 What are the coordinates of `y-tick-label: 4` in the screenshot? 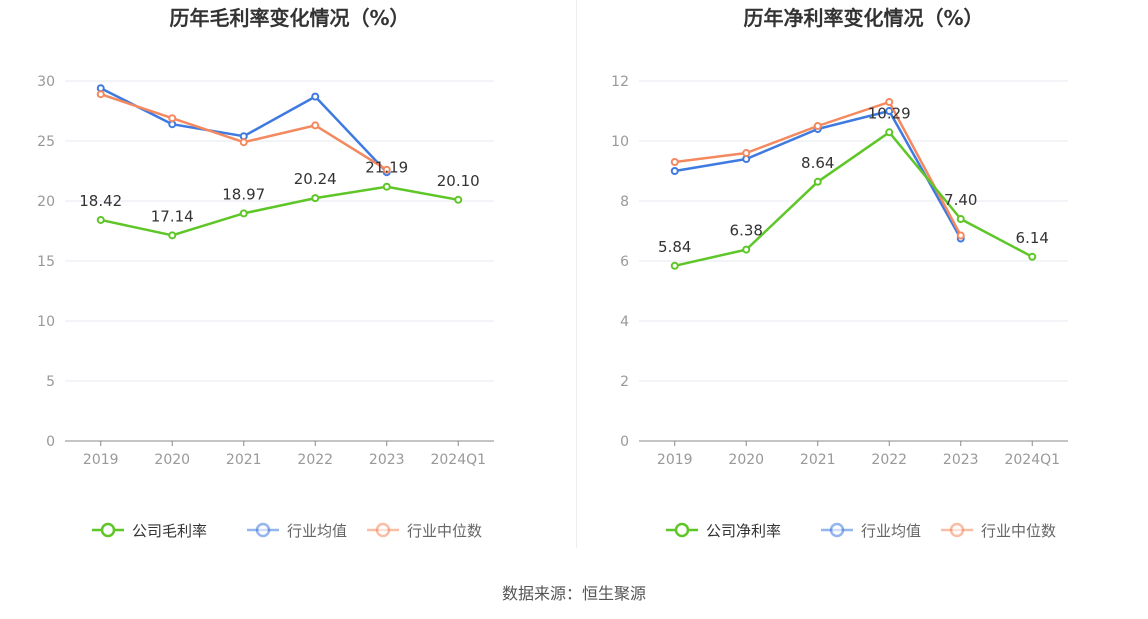 It's located at (624, 322).